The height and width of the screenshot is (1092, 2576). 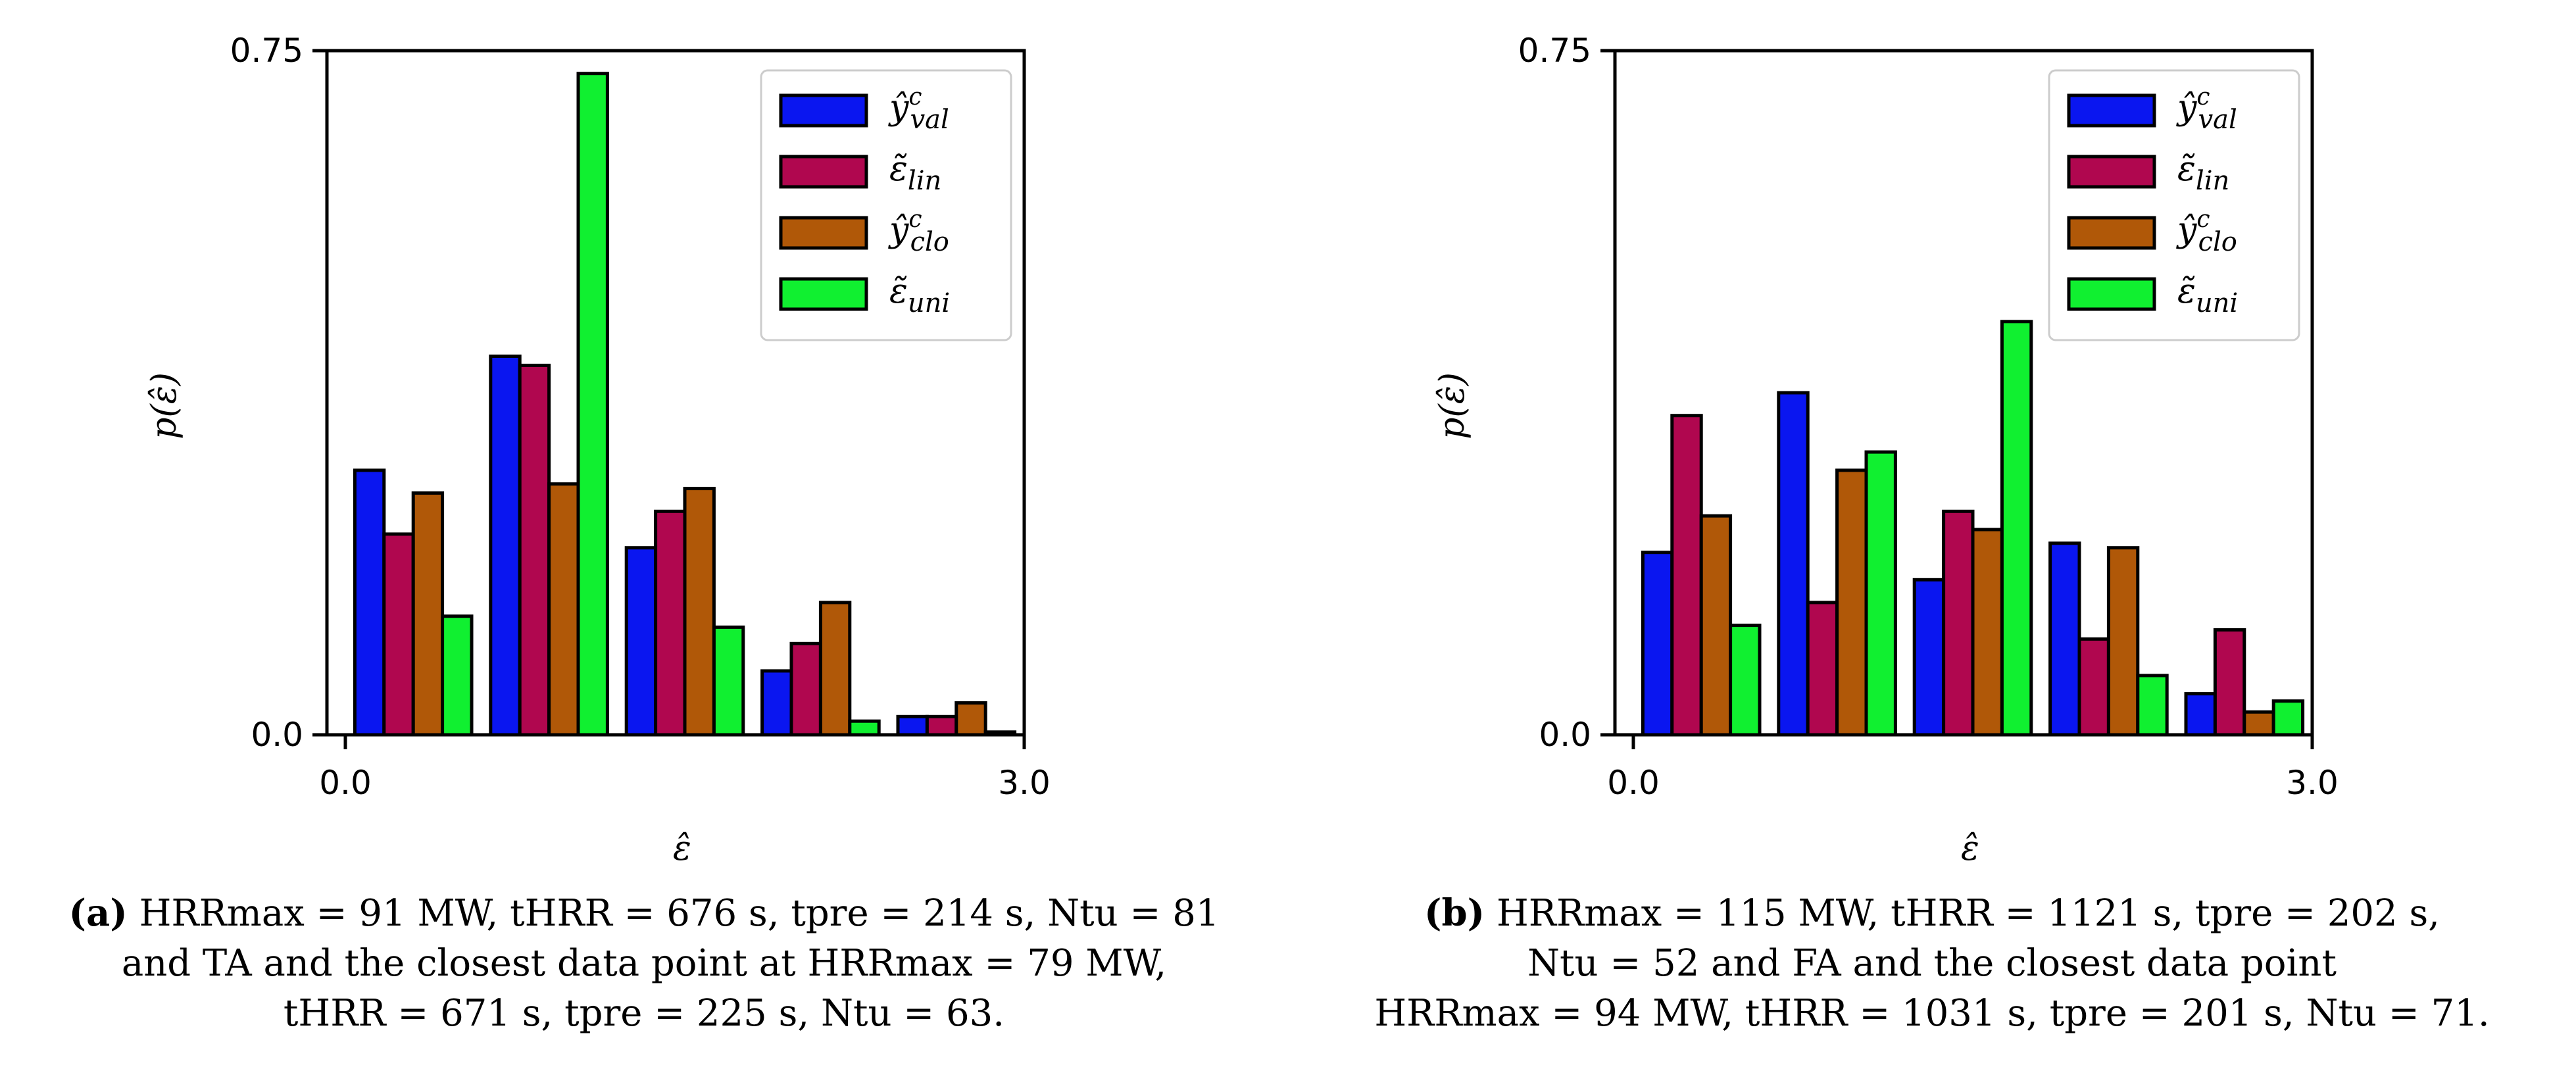 I want to click on caption-b-tag: (b), so click(x=1454, y=913).